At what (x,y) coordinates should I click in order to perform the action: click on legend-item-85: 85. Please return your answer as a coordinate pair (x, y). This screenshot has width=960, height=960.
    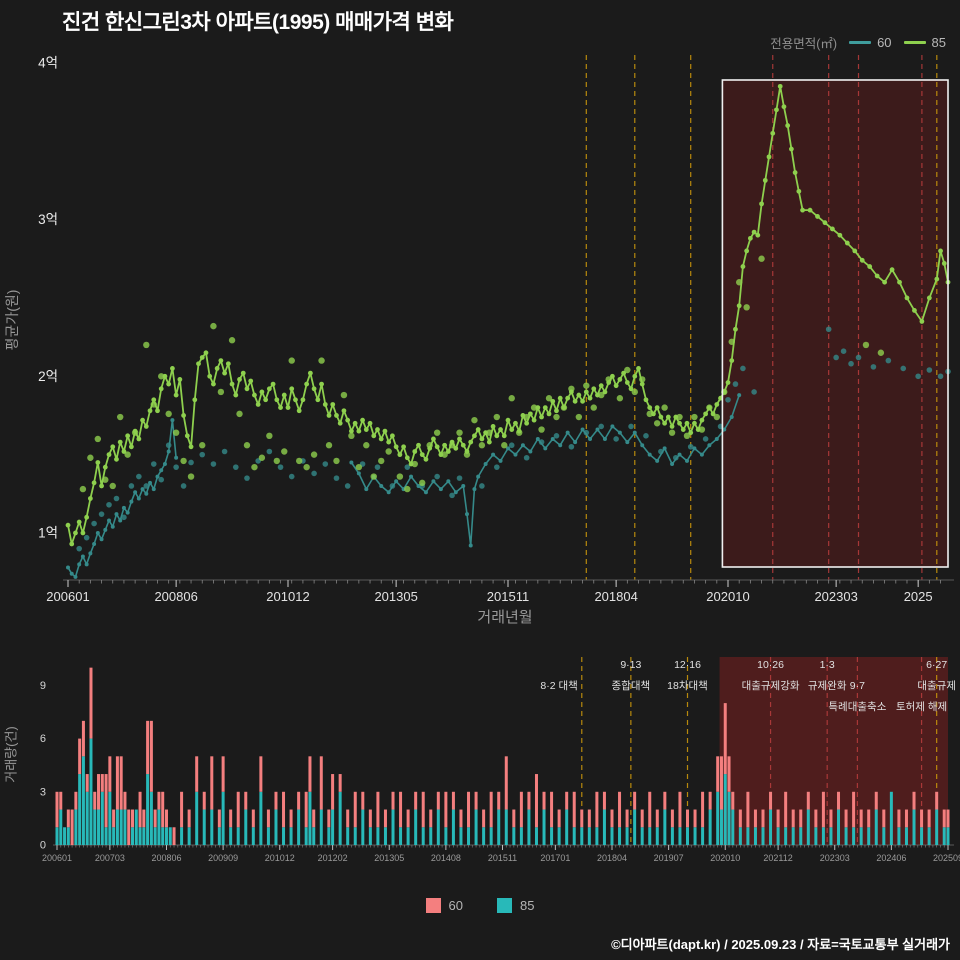
    Looking at the image, I should click on (924, 42).